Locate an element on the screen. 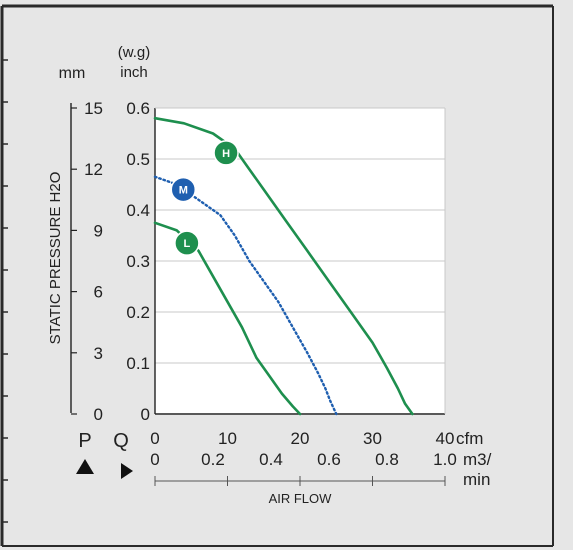 This screenshot has height=550, width=573. x-axis-m3-tick-label: 0 is located at coordinates (154, 459).